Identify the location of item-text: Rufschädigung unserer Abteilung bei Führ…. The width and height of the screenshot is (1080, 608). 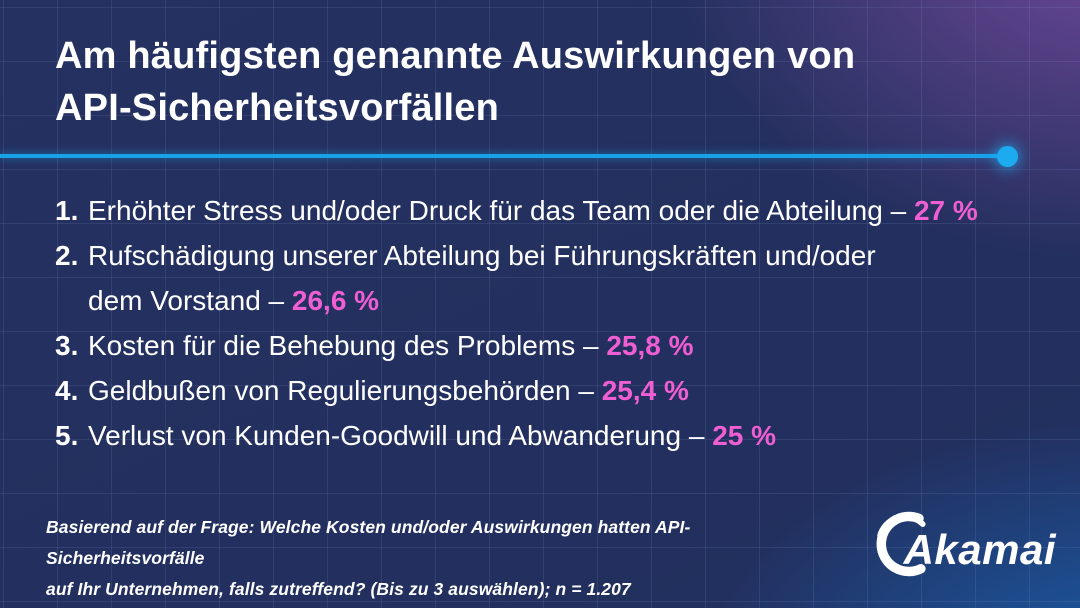
(482, 278).